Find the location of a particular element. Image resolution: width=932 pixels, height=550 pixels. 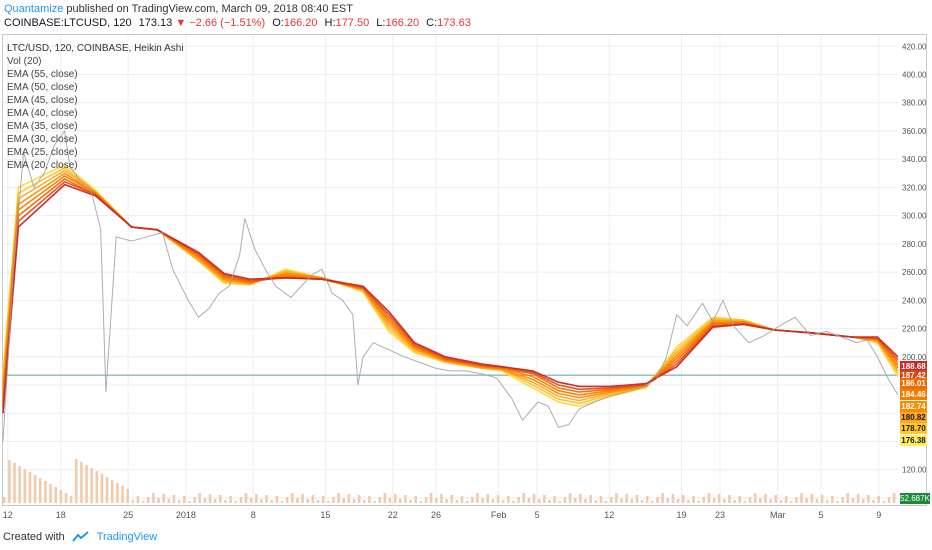

y-tick-label: 220.00 is located at coordinates (914, 329).